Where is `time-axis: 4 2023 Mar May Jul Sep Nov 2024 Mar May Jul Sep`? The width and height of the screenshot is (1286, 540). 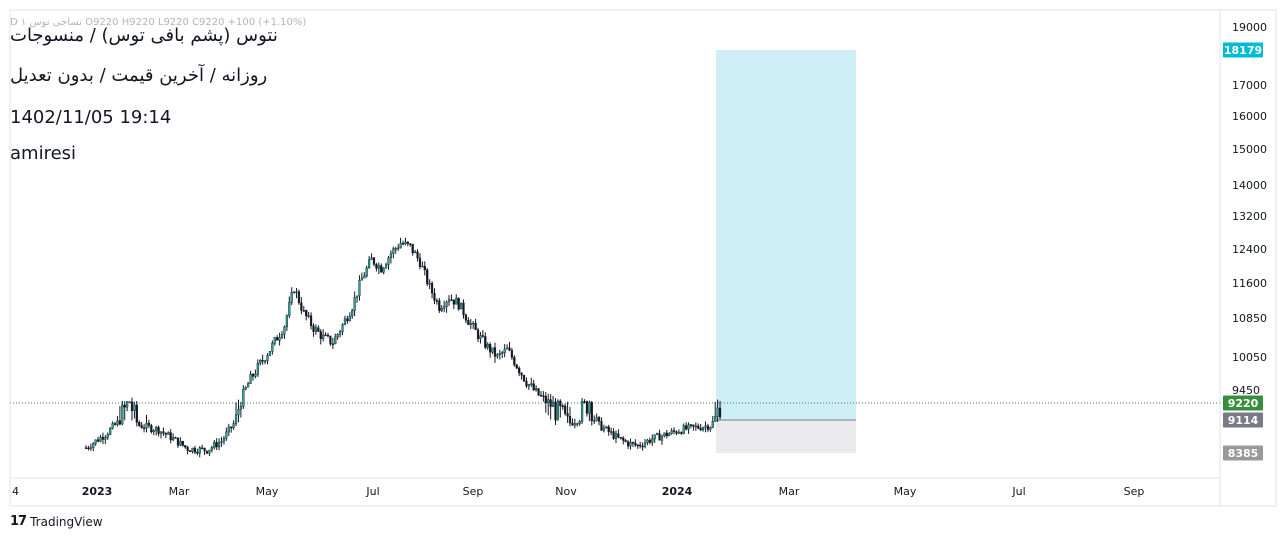
time-axis: 4 2023 Mar May Jul Sep Nov 2024 Mar May Jul Sep is located at coordinates (578, 491).